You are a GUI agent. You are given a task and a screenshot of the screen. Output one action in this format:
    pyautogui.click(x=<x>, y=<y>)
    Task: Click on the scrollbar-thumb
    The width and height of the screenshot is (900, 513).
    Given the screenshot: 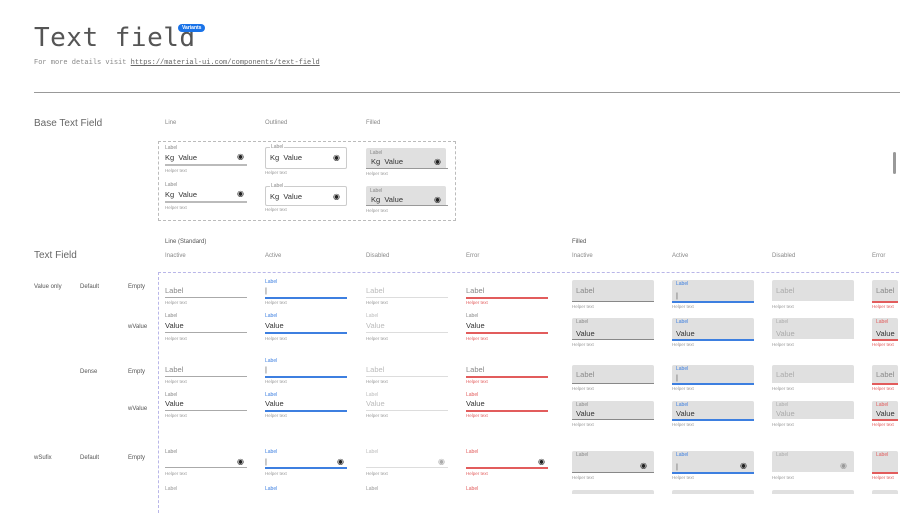 What is the action you would take?
    pyautogui.click(x=894, y=163)
    